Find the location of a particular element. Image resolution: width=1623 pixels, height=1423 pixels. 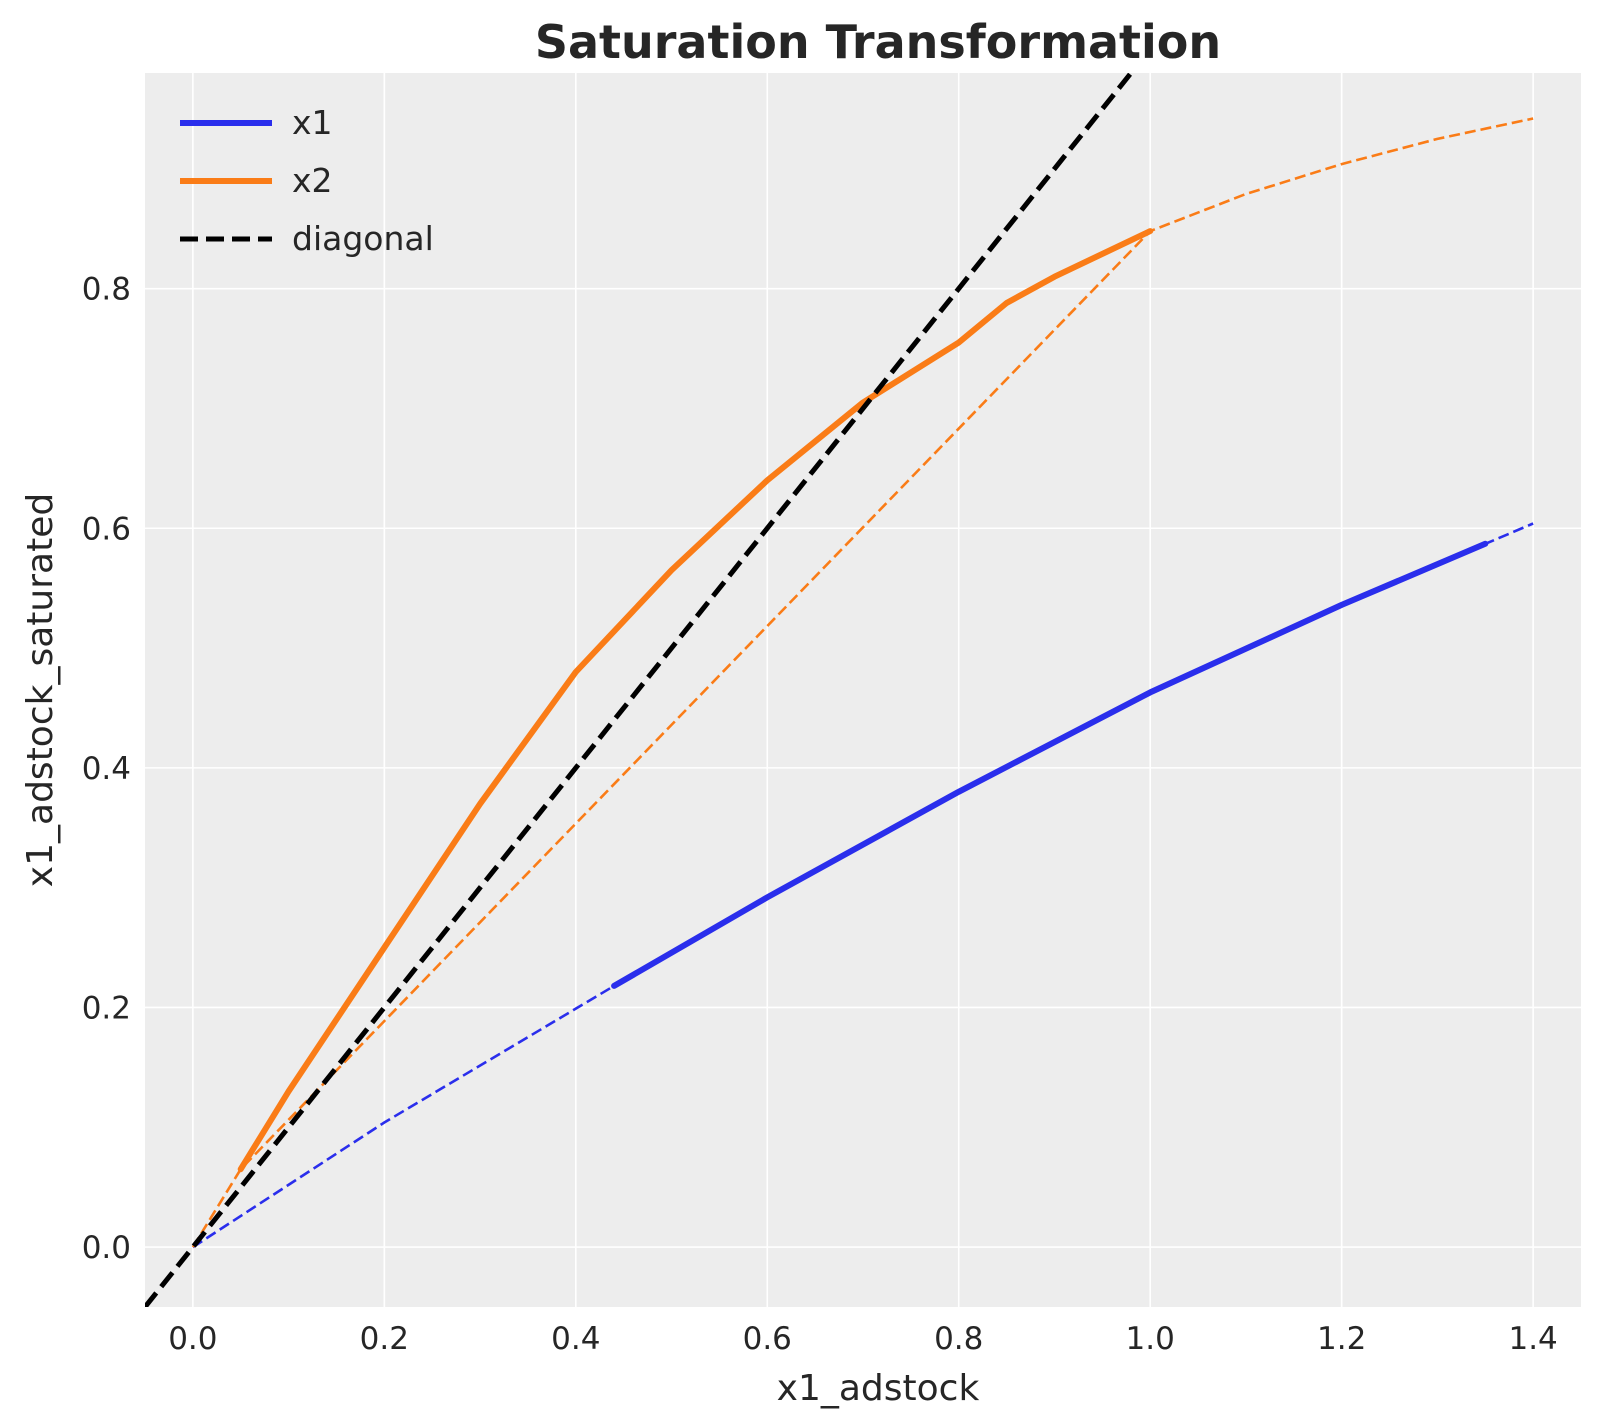

x-tick-label: 1.4 is located at coordinates (1532, 1339).